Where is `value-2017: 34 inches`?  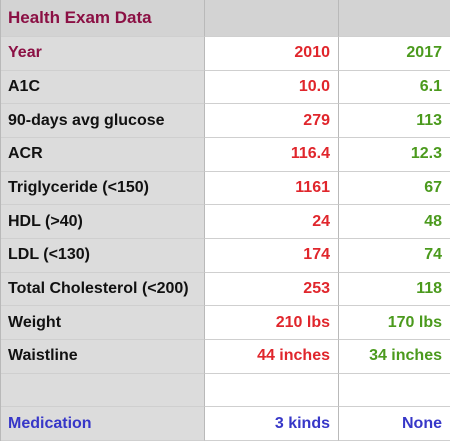 value-2017: 34 inches is located at coordinates (394, 357).